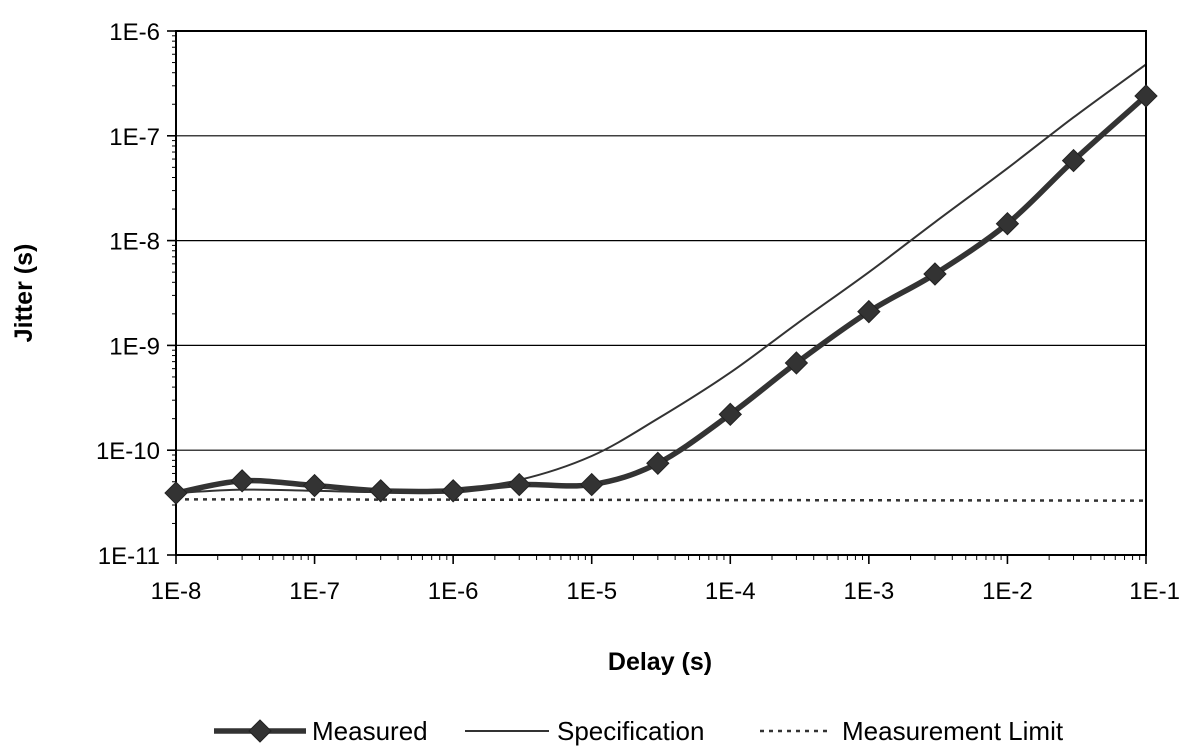 This screenshot has height=755, width=1182. What do you see at coordinates (128, 451) in the screenshot?
I see `y-tick-label: 1E-10` at bounding box center [128, 451].